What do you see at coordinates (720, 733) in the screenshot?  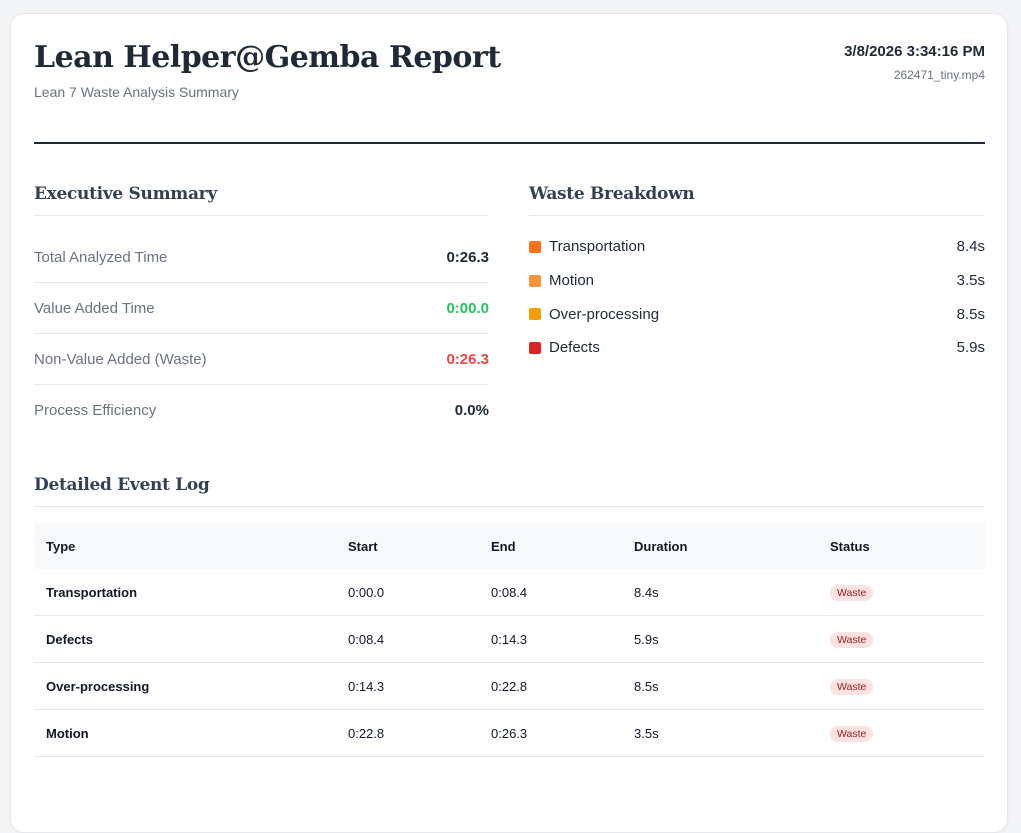 I see `event-duration-cell: 3.5s` at bounding box center [720, 733].